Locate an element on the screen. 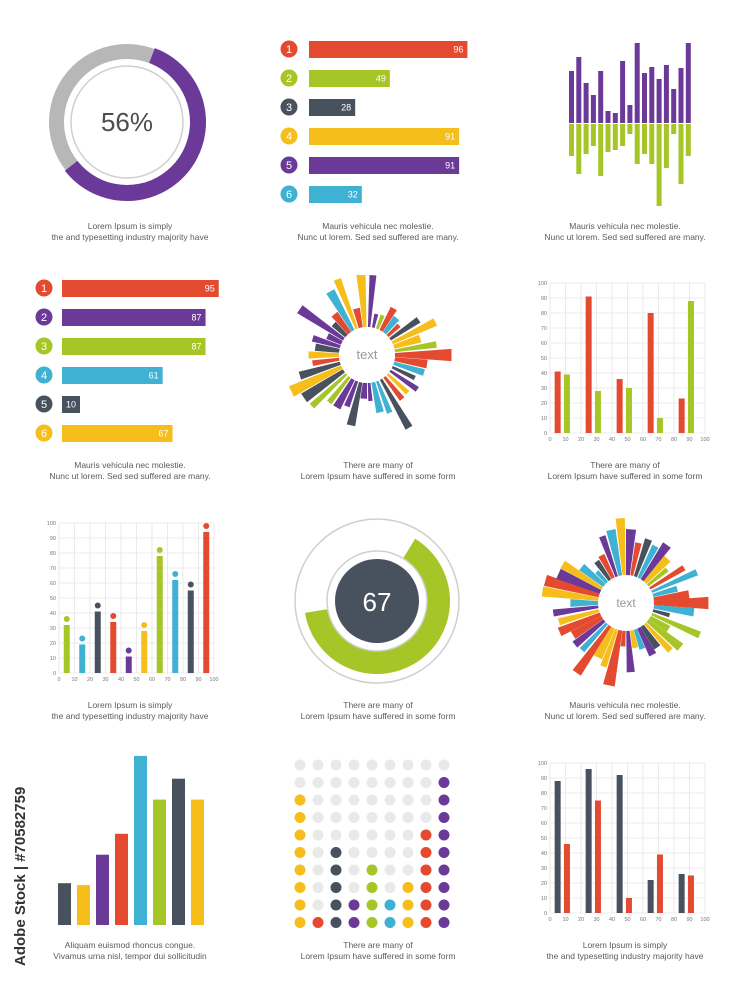 Image resolution: width=753 pixels, height=1000 pixels. radial-burst-chart-2: text is located at coordinates (625, 602).